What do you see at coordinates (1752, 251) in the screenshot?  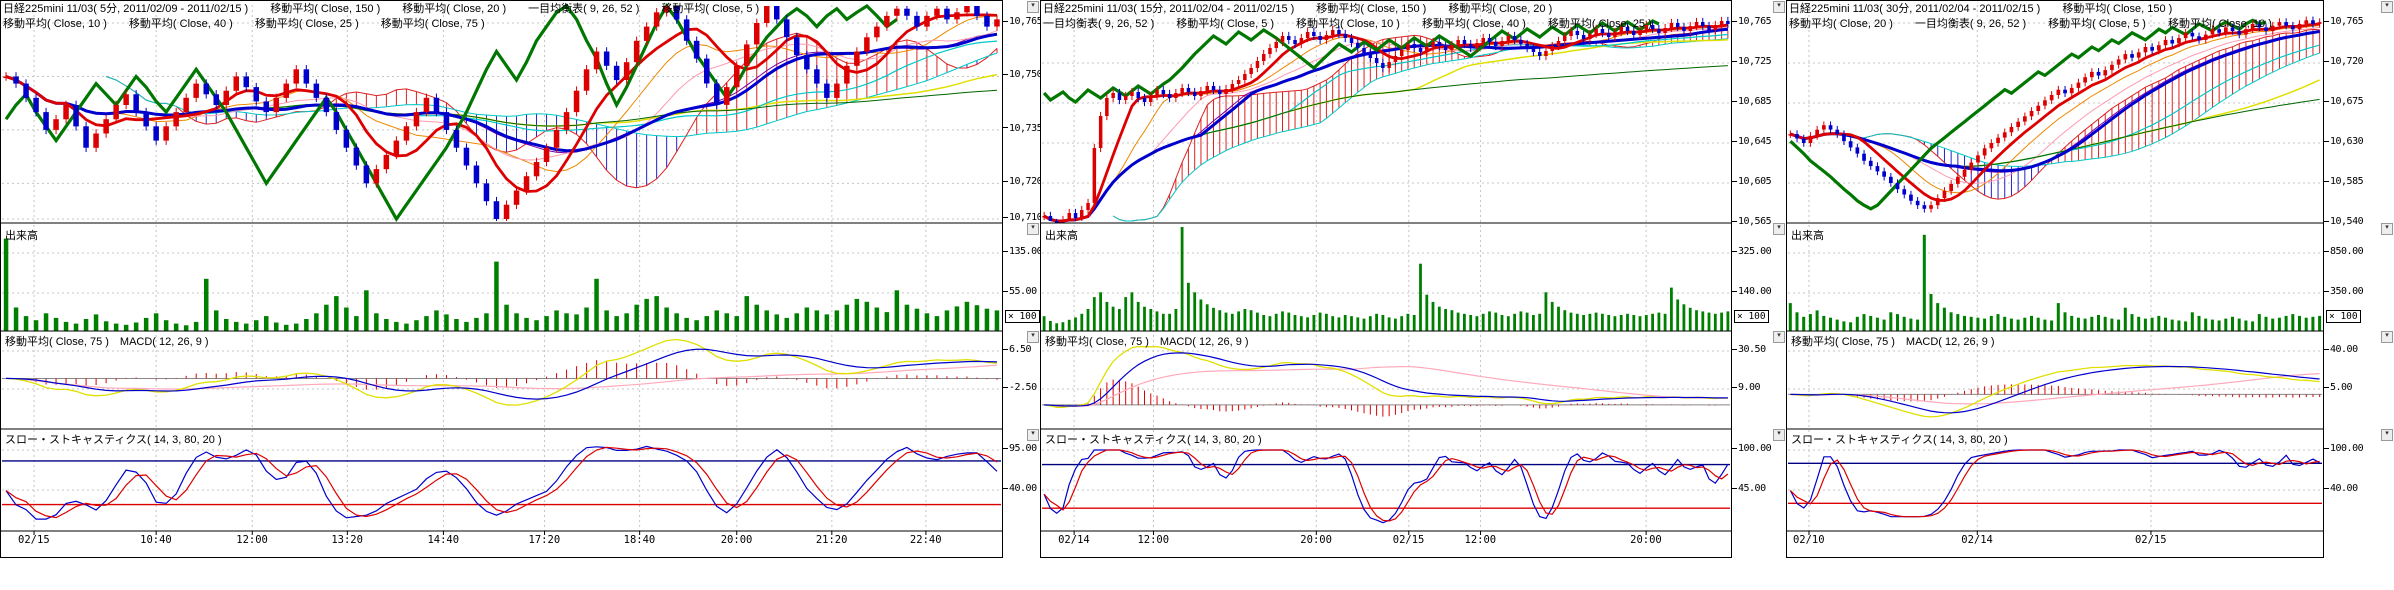 I see `axis-tick-label: 325.00` at bounding box center [1752, 251].